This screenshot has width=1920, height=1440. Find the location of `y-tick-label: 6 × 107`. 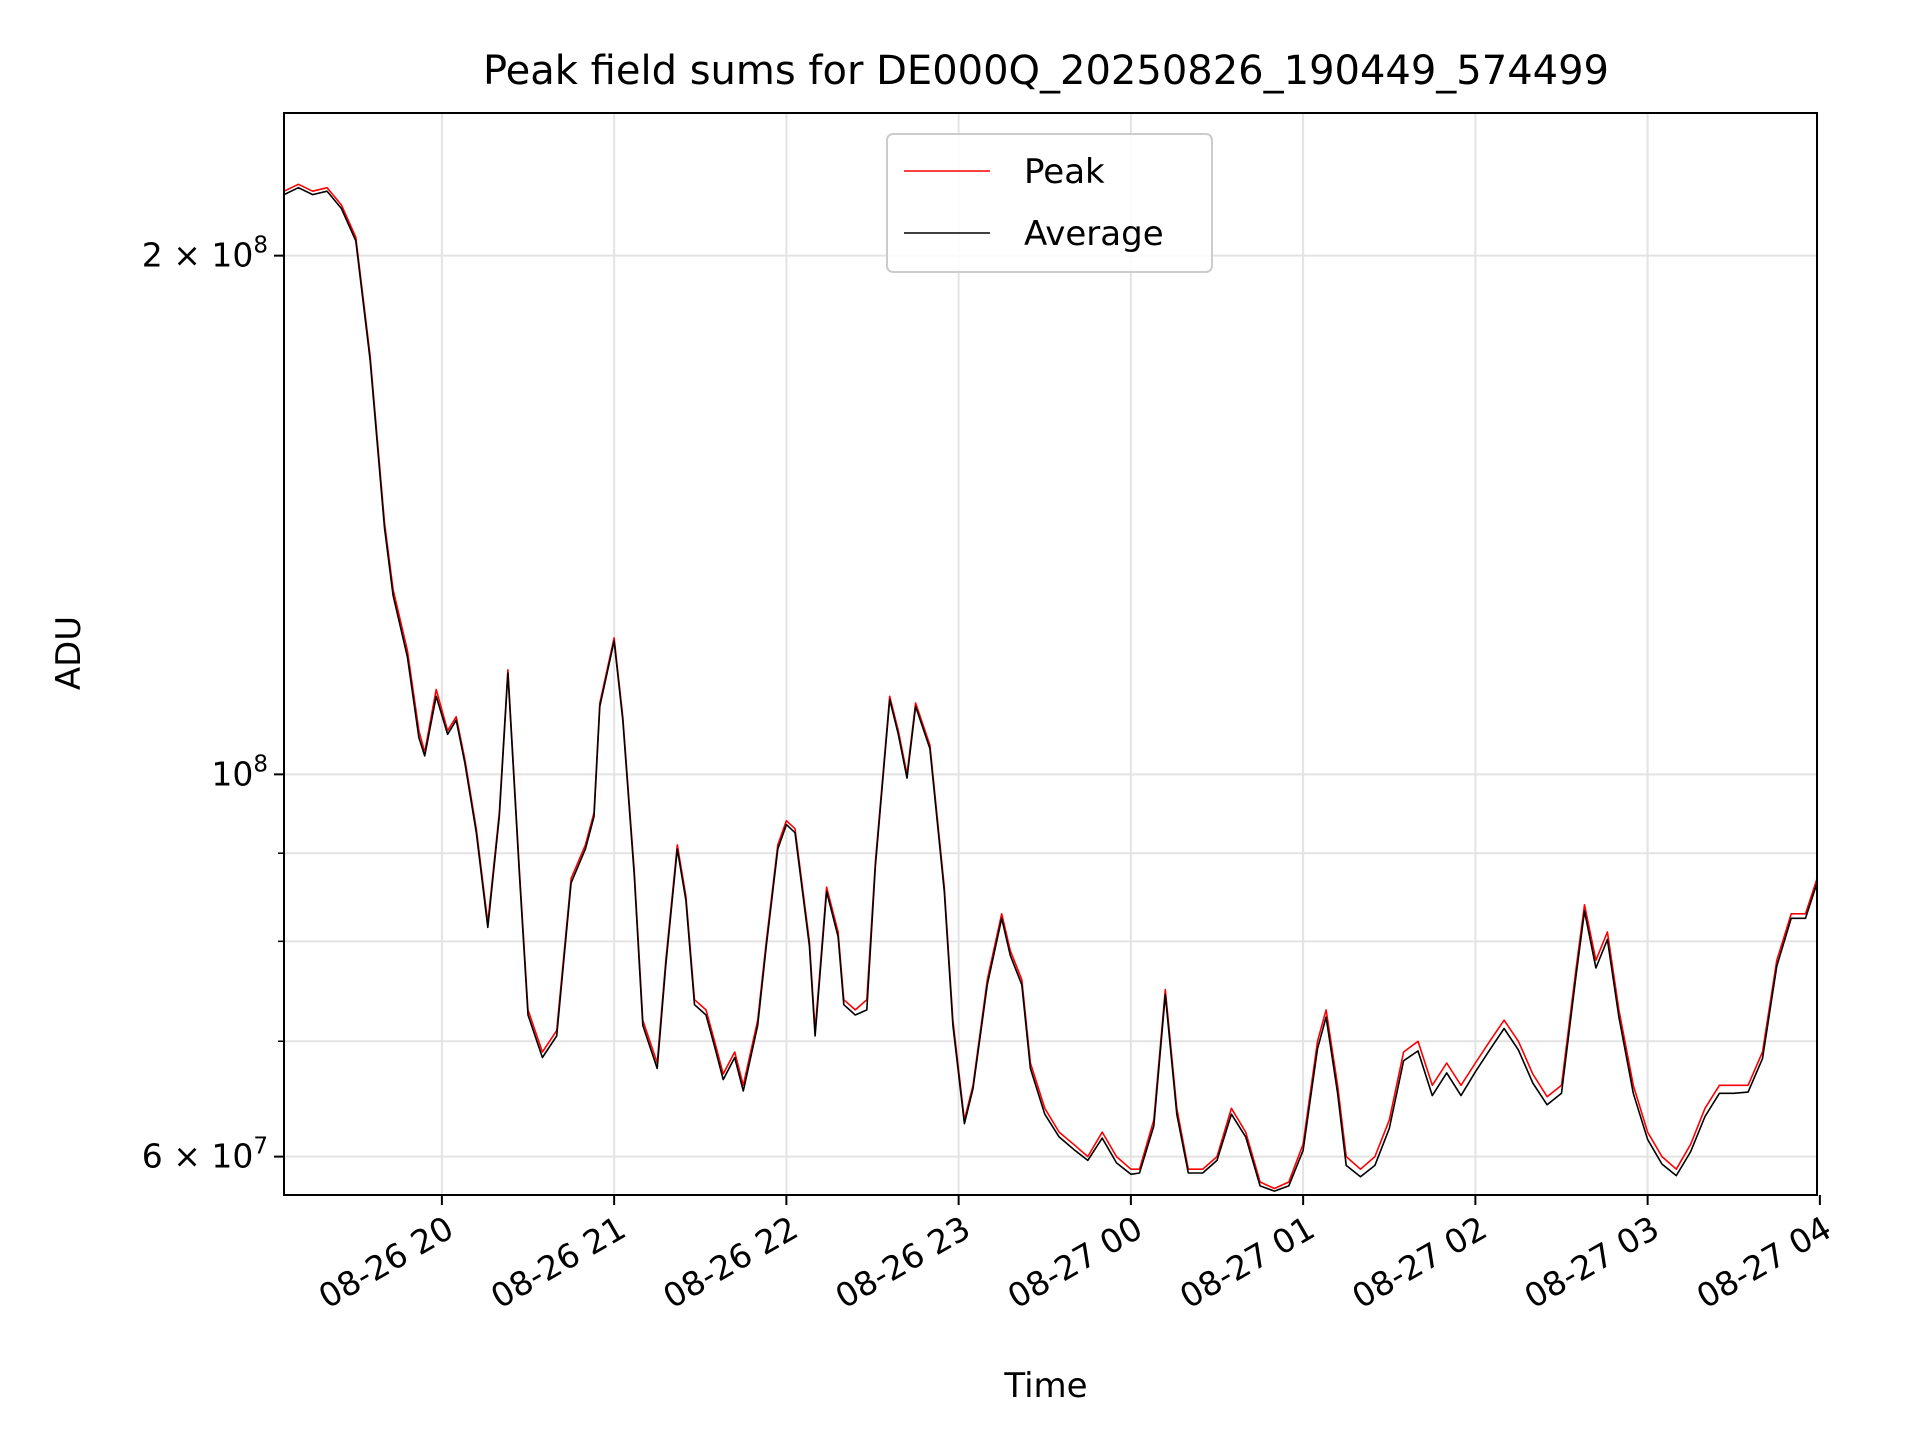

y-tick-label: 6 × 107 is located at coordinates (205, 1155).